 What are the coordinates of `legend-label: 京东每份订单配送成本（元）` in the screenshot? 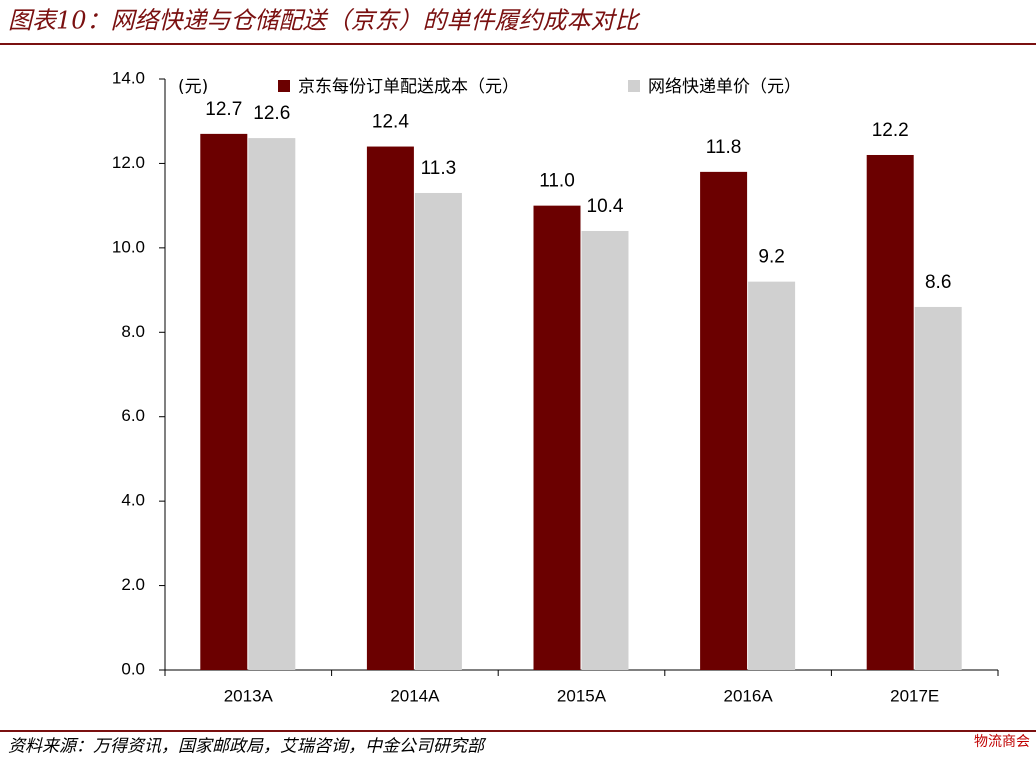 It's located at (408, 87).